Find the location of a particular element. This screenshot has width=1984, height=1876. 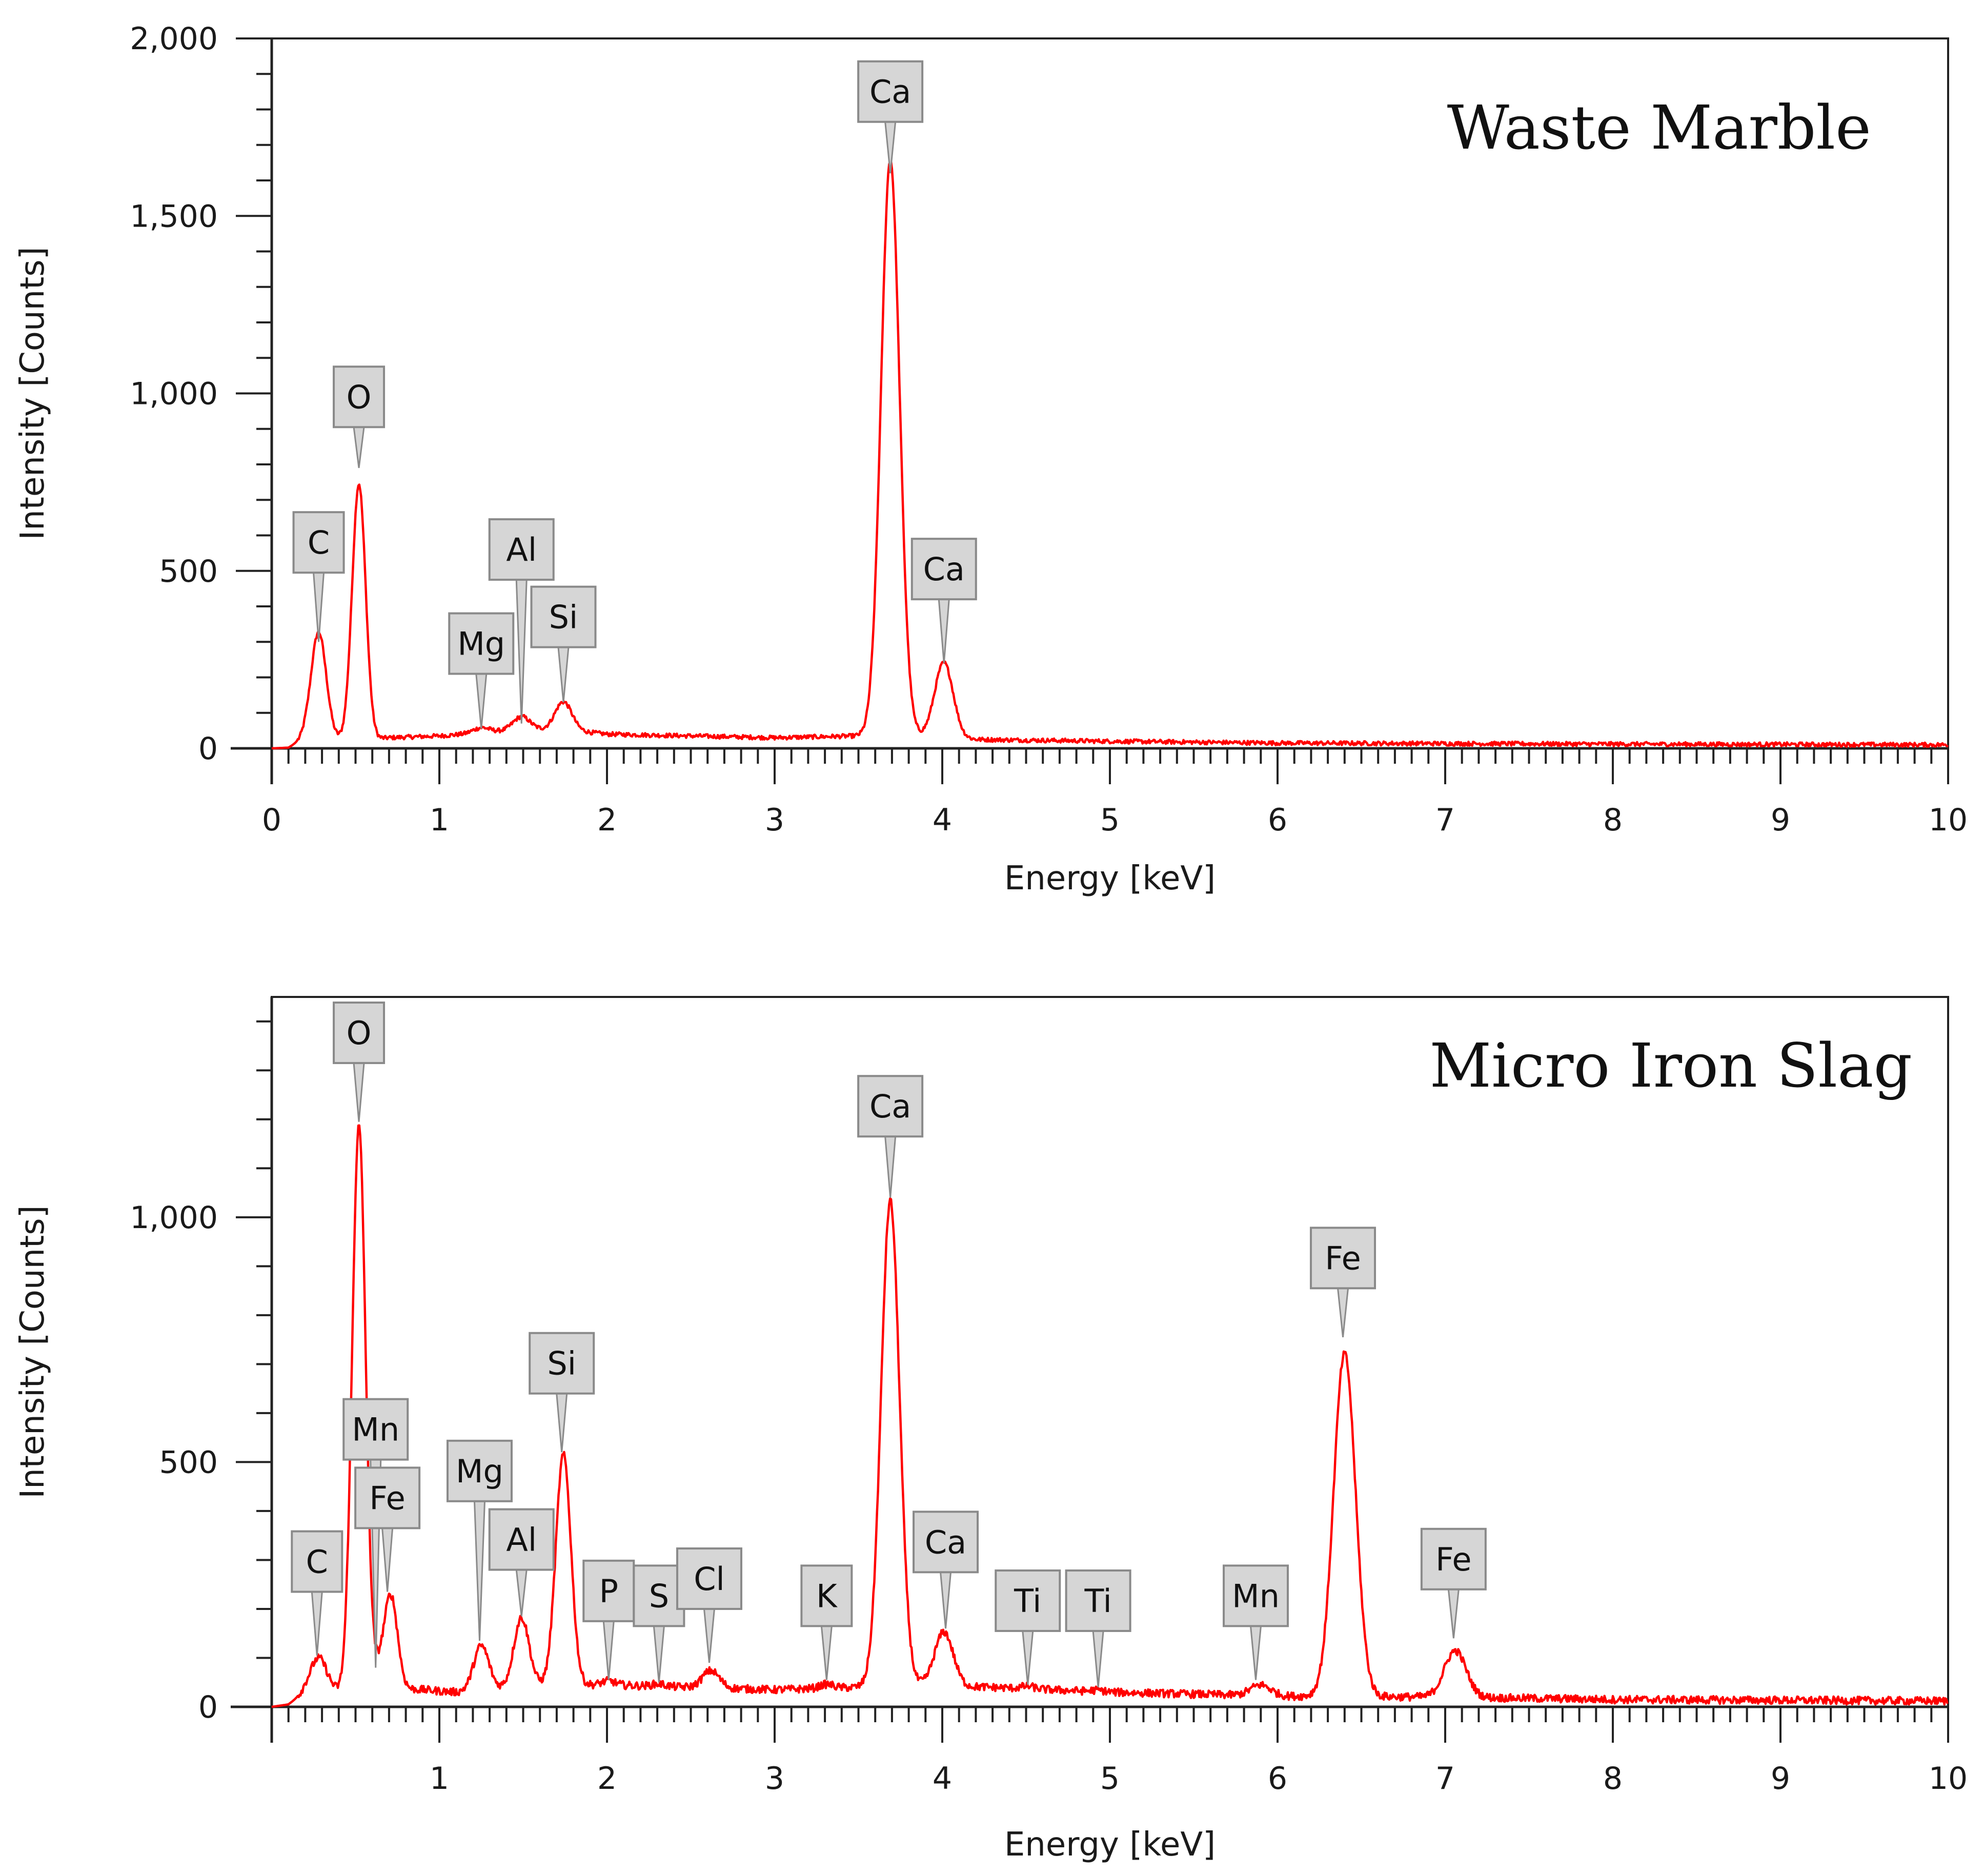

peak-label-text: S is located at coordinates (659, 1596).